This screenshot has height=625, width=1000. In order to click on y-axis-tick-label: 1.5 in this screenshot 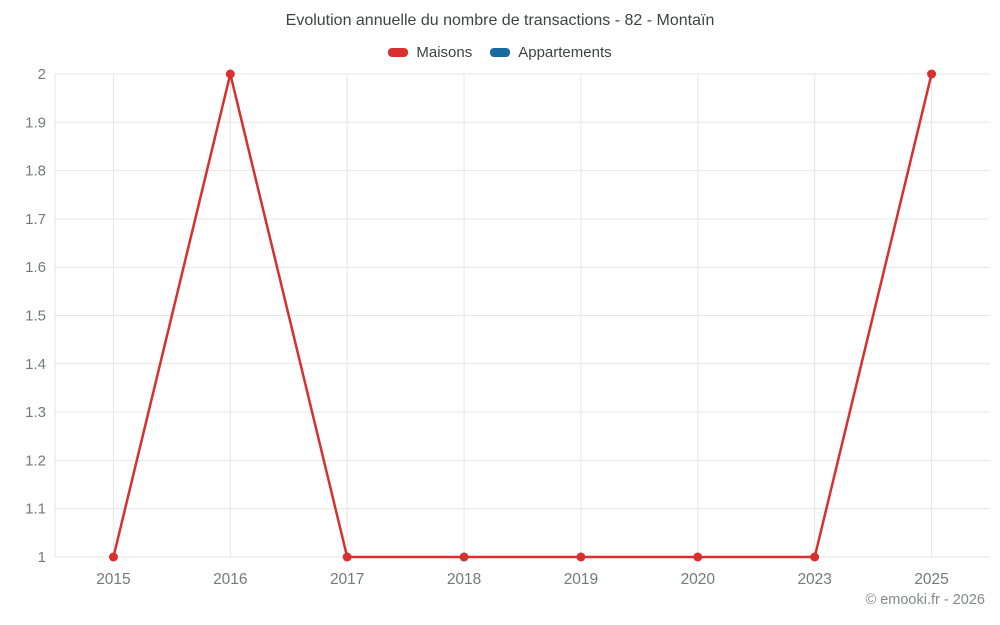, I will do `click(35, 316)`.